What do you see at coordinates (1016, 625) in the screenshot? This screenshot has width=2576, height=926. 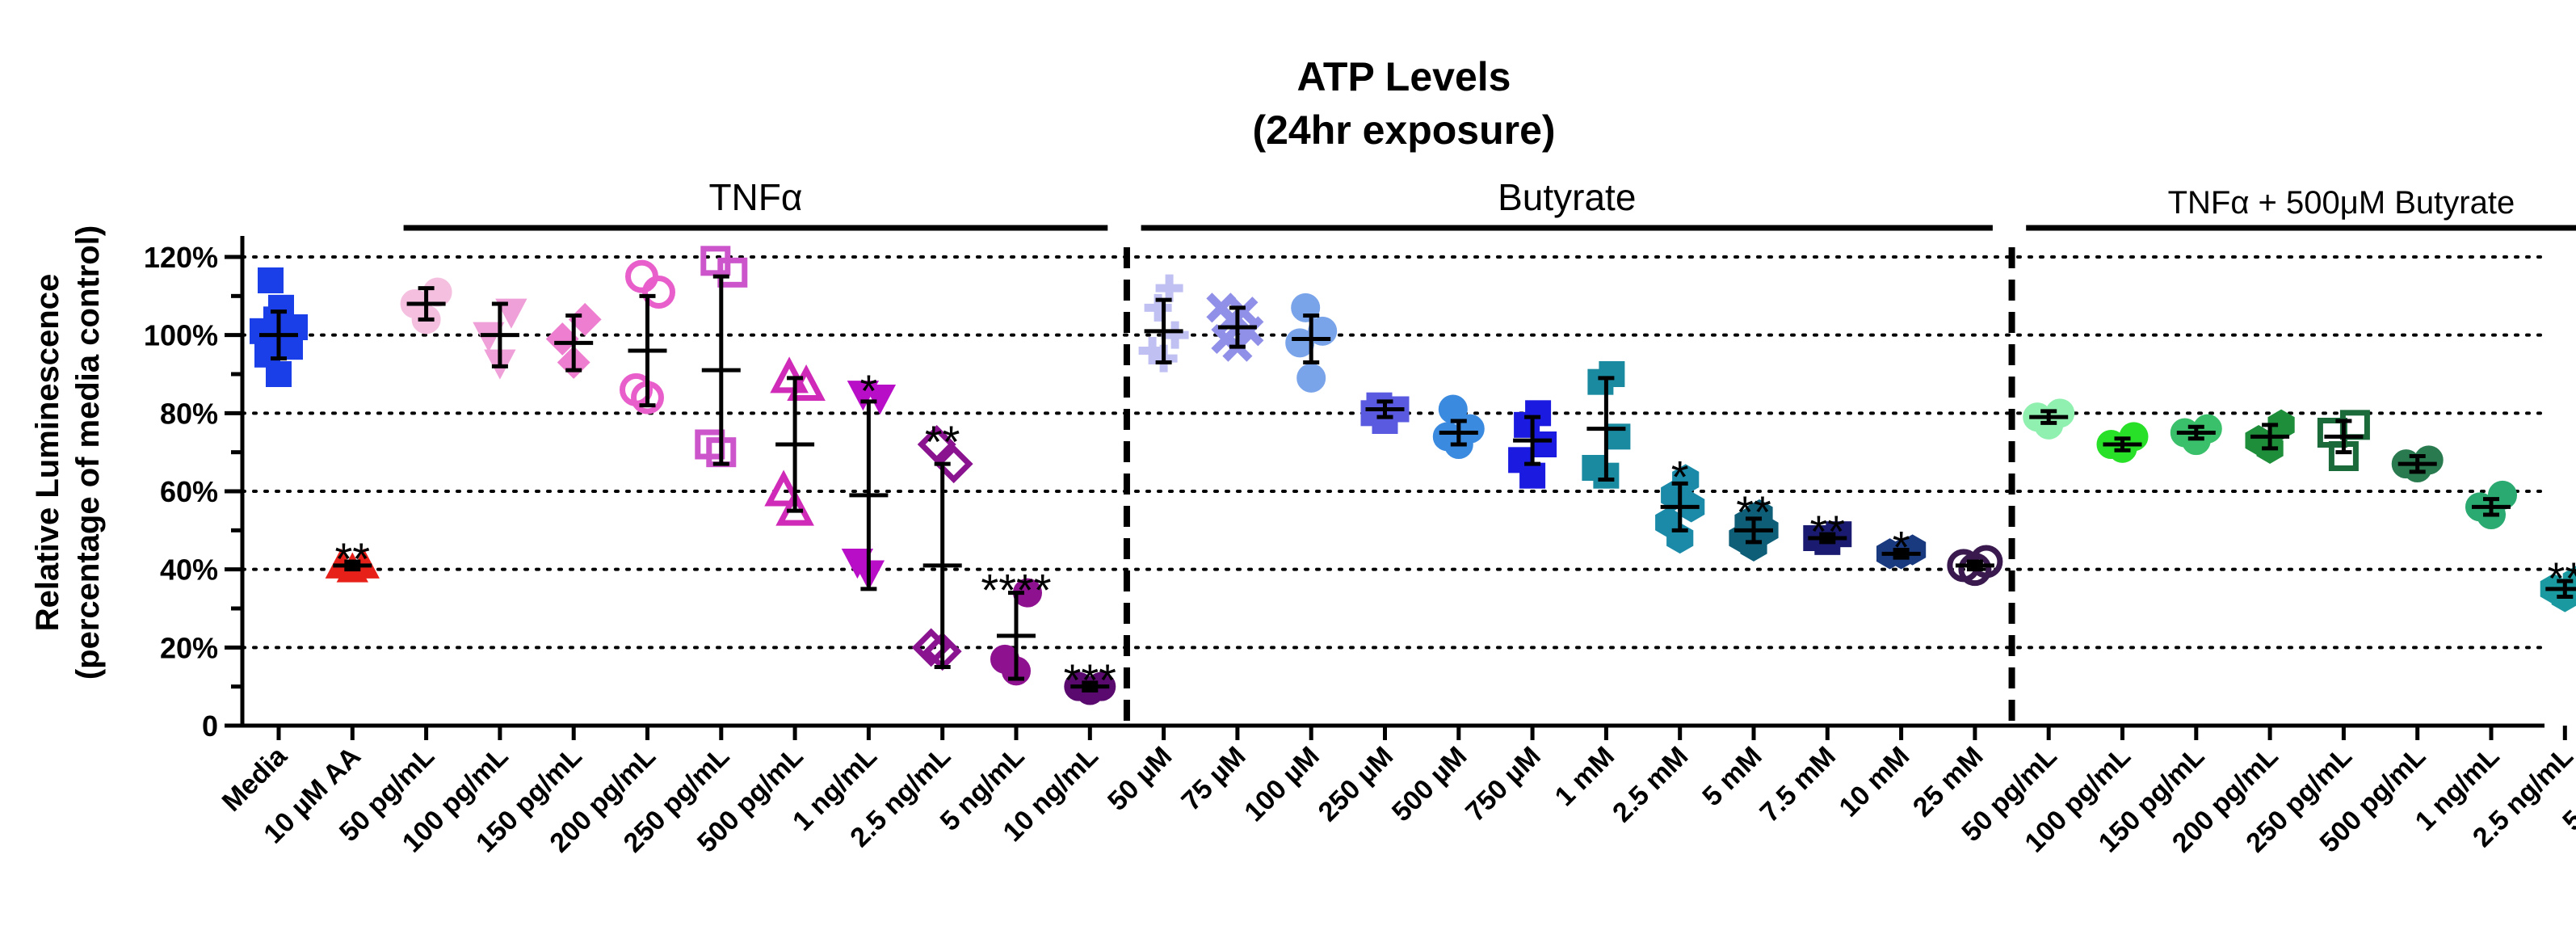 I see `category-10: ****` at bounding box center [1016, 625].